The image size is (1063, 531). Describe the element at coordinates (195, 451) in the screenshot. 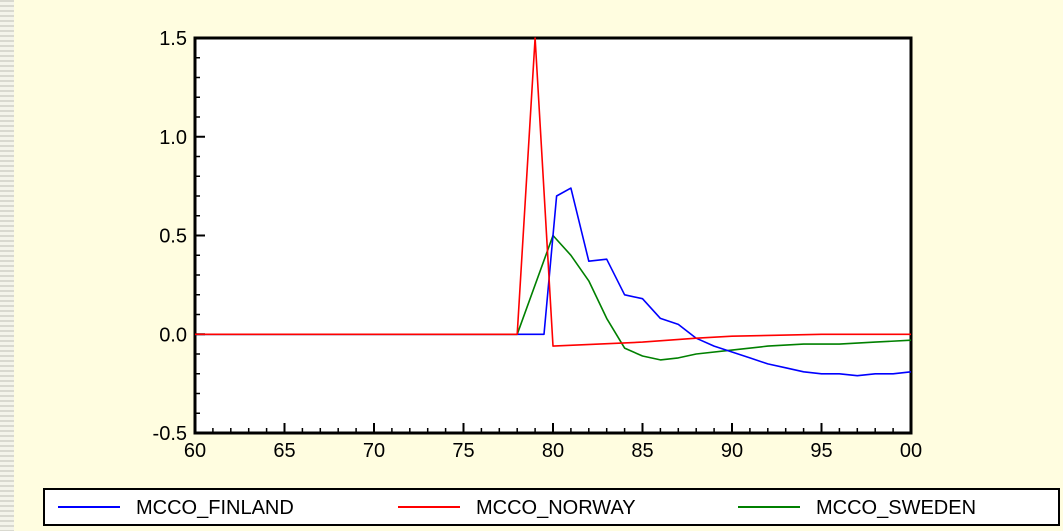

I see `x-tick-label: 60` at that location.